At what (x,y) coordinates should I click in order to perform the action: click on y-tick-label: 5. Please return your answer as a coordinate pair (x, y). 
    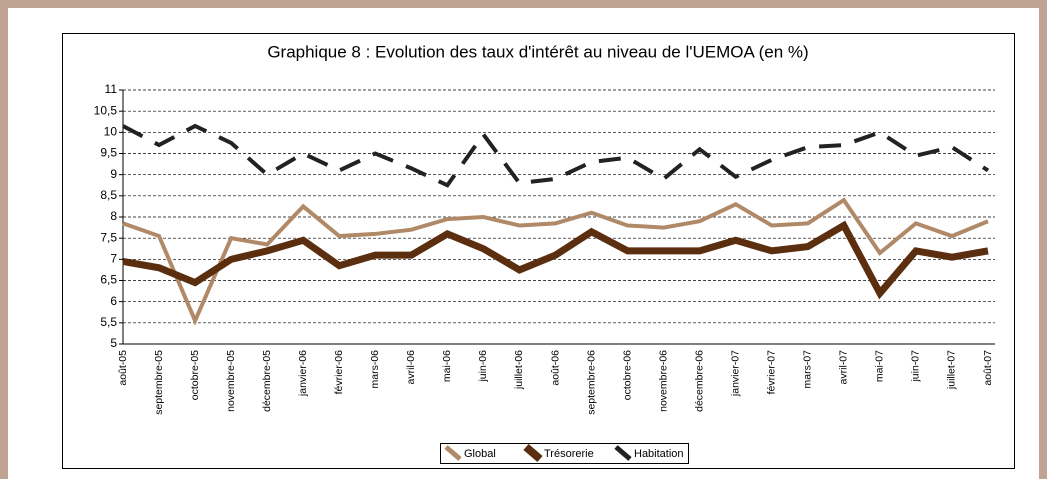
    Looking at the image, I should click on (113, 343).